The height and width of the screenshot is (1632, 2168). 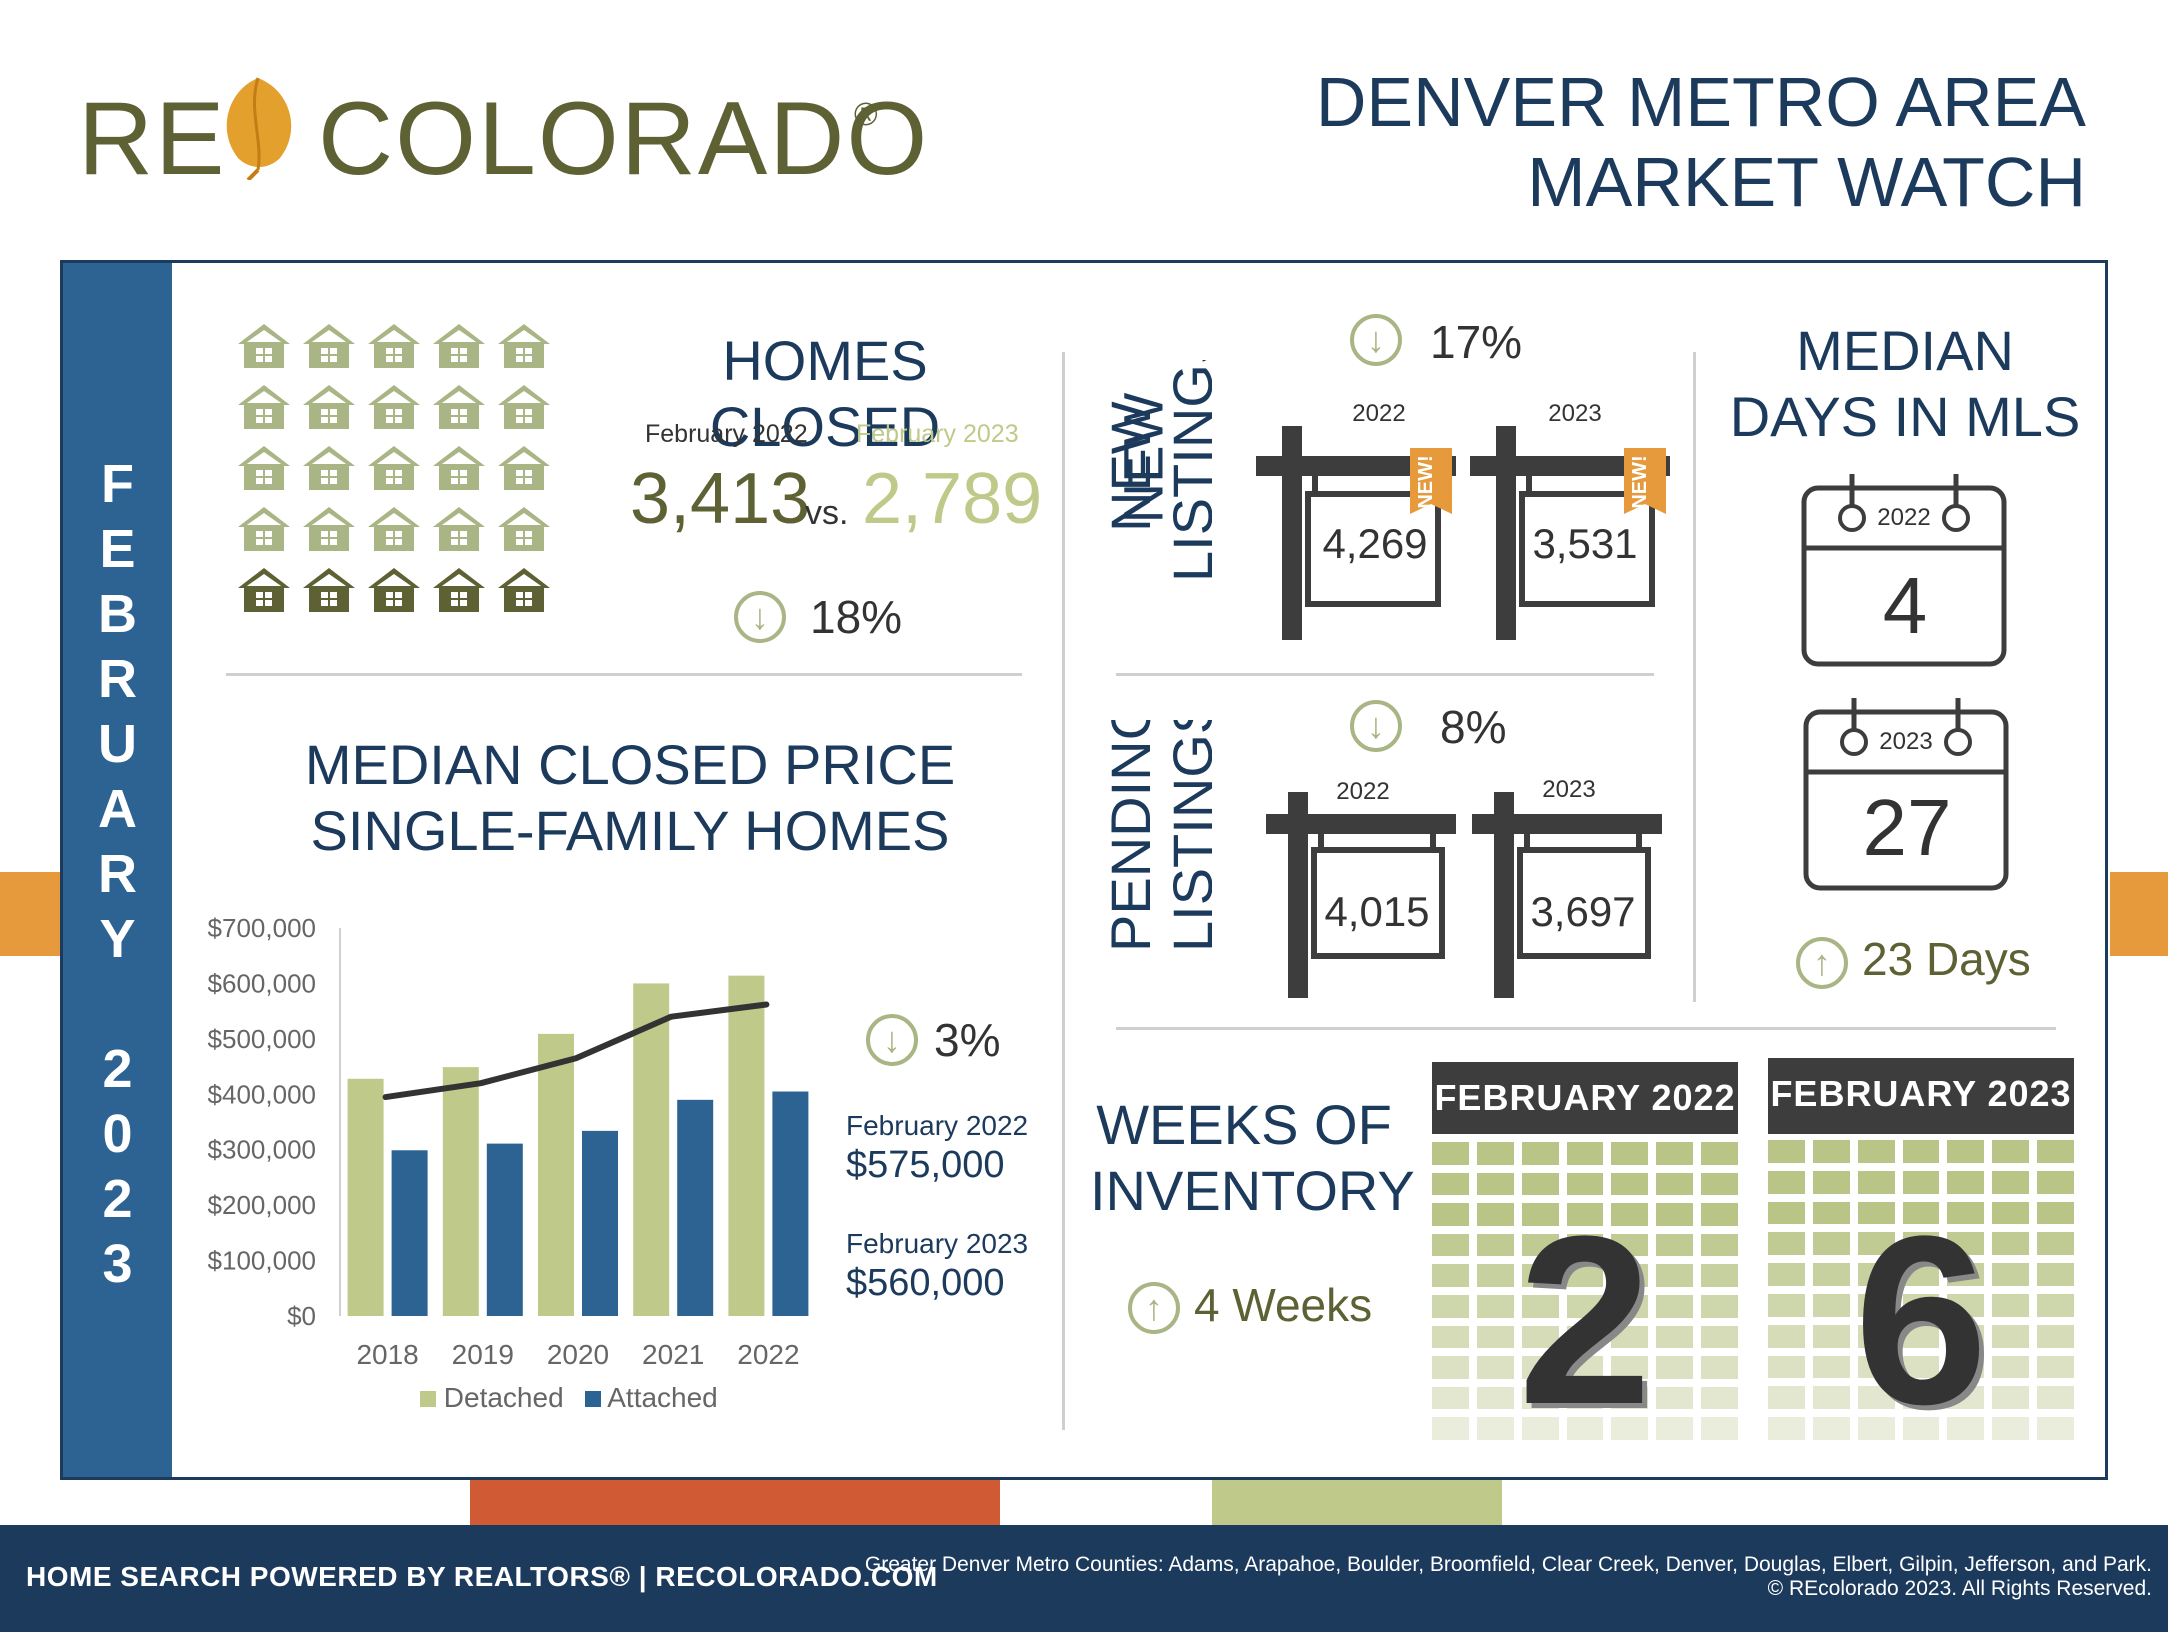 I want to click on bar-attached-2018, so click(x=409, y=1233).